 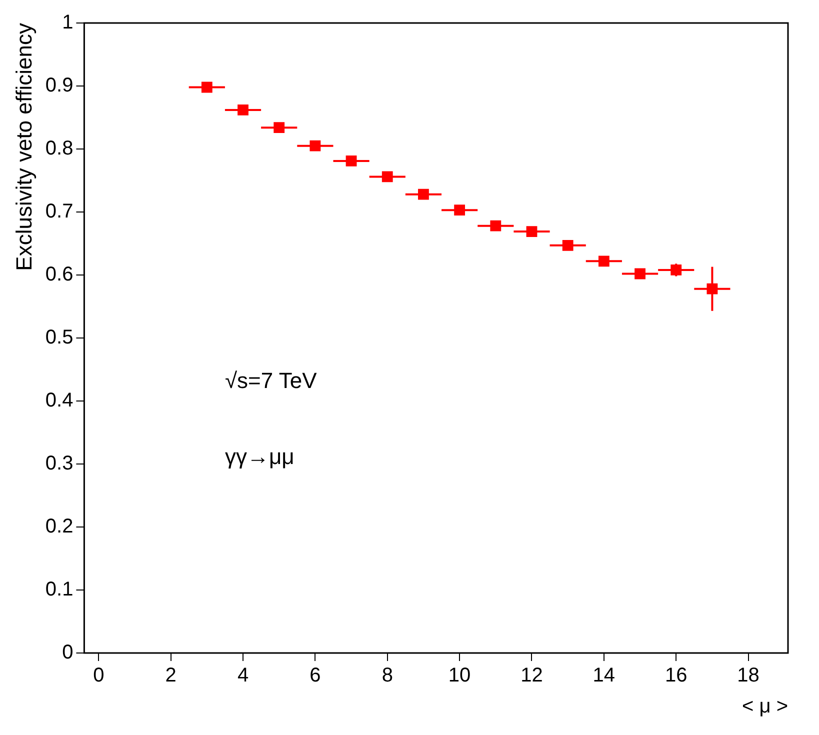 I want to click on x-tick-label: 8, so click(x=387, y=675).